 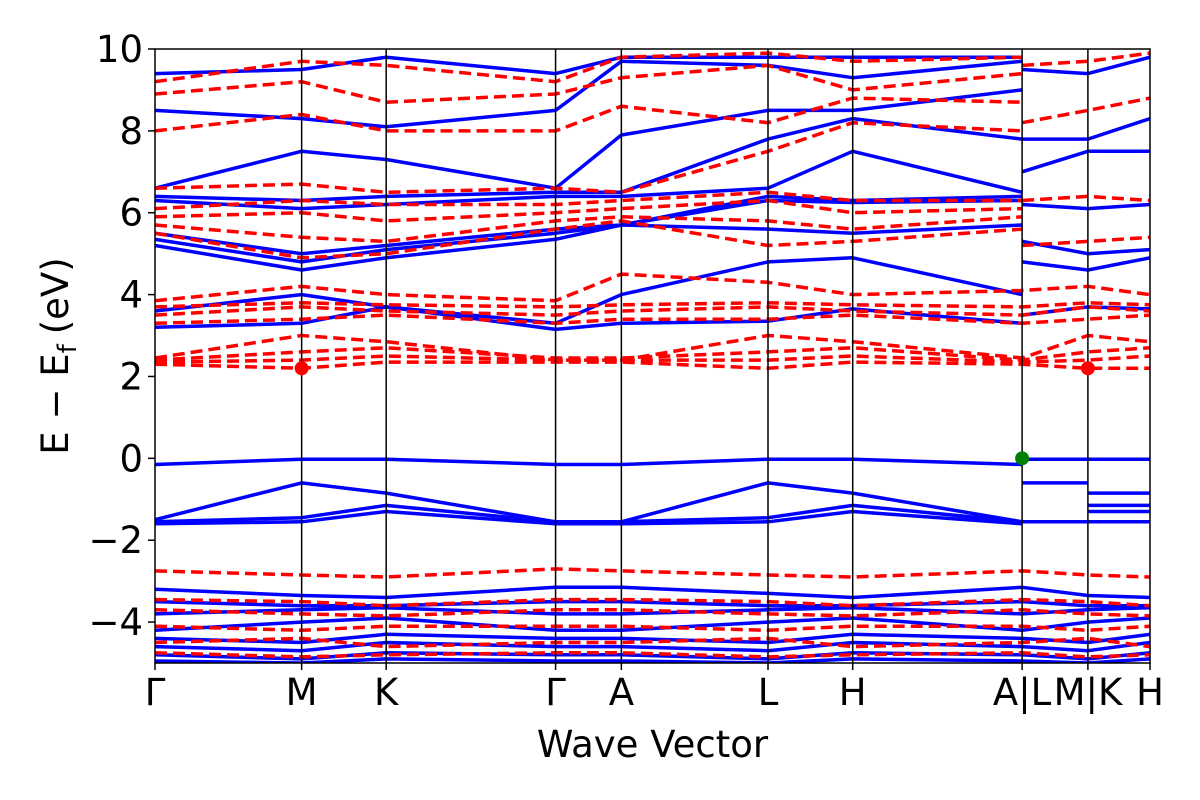 What do you see at coordinates (653, 744) in the screenshot?
I see `x-axis-title: Wave Vector` at bounding box center [653, 744].